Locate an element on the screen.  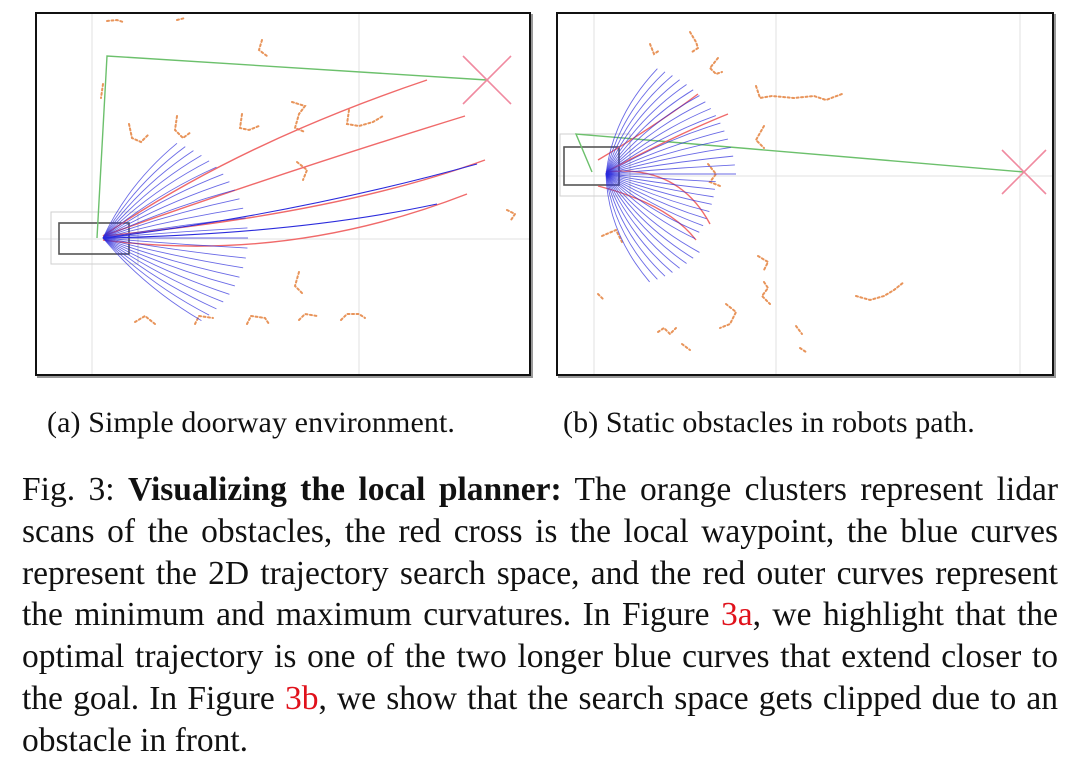
waypoint-cross is located at coordinates (1024, 172).